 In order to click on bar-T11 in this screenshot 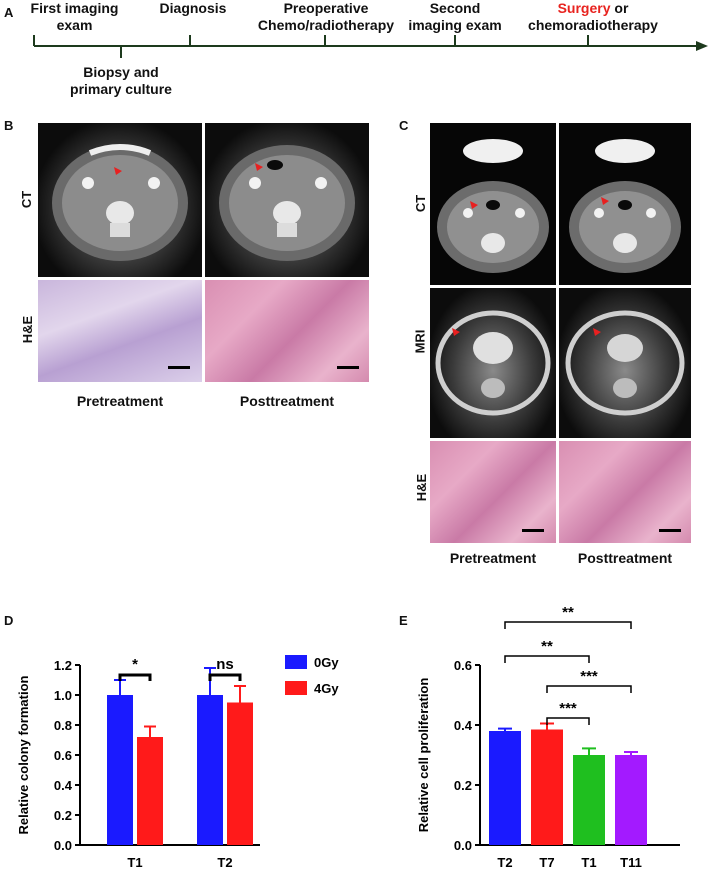, I will do `click(631, 800)`.